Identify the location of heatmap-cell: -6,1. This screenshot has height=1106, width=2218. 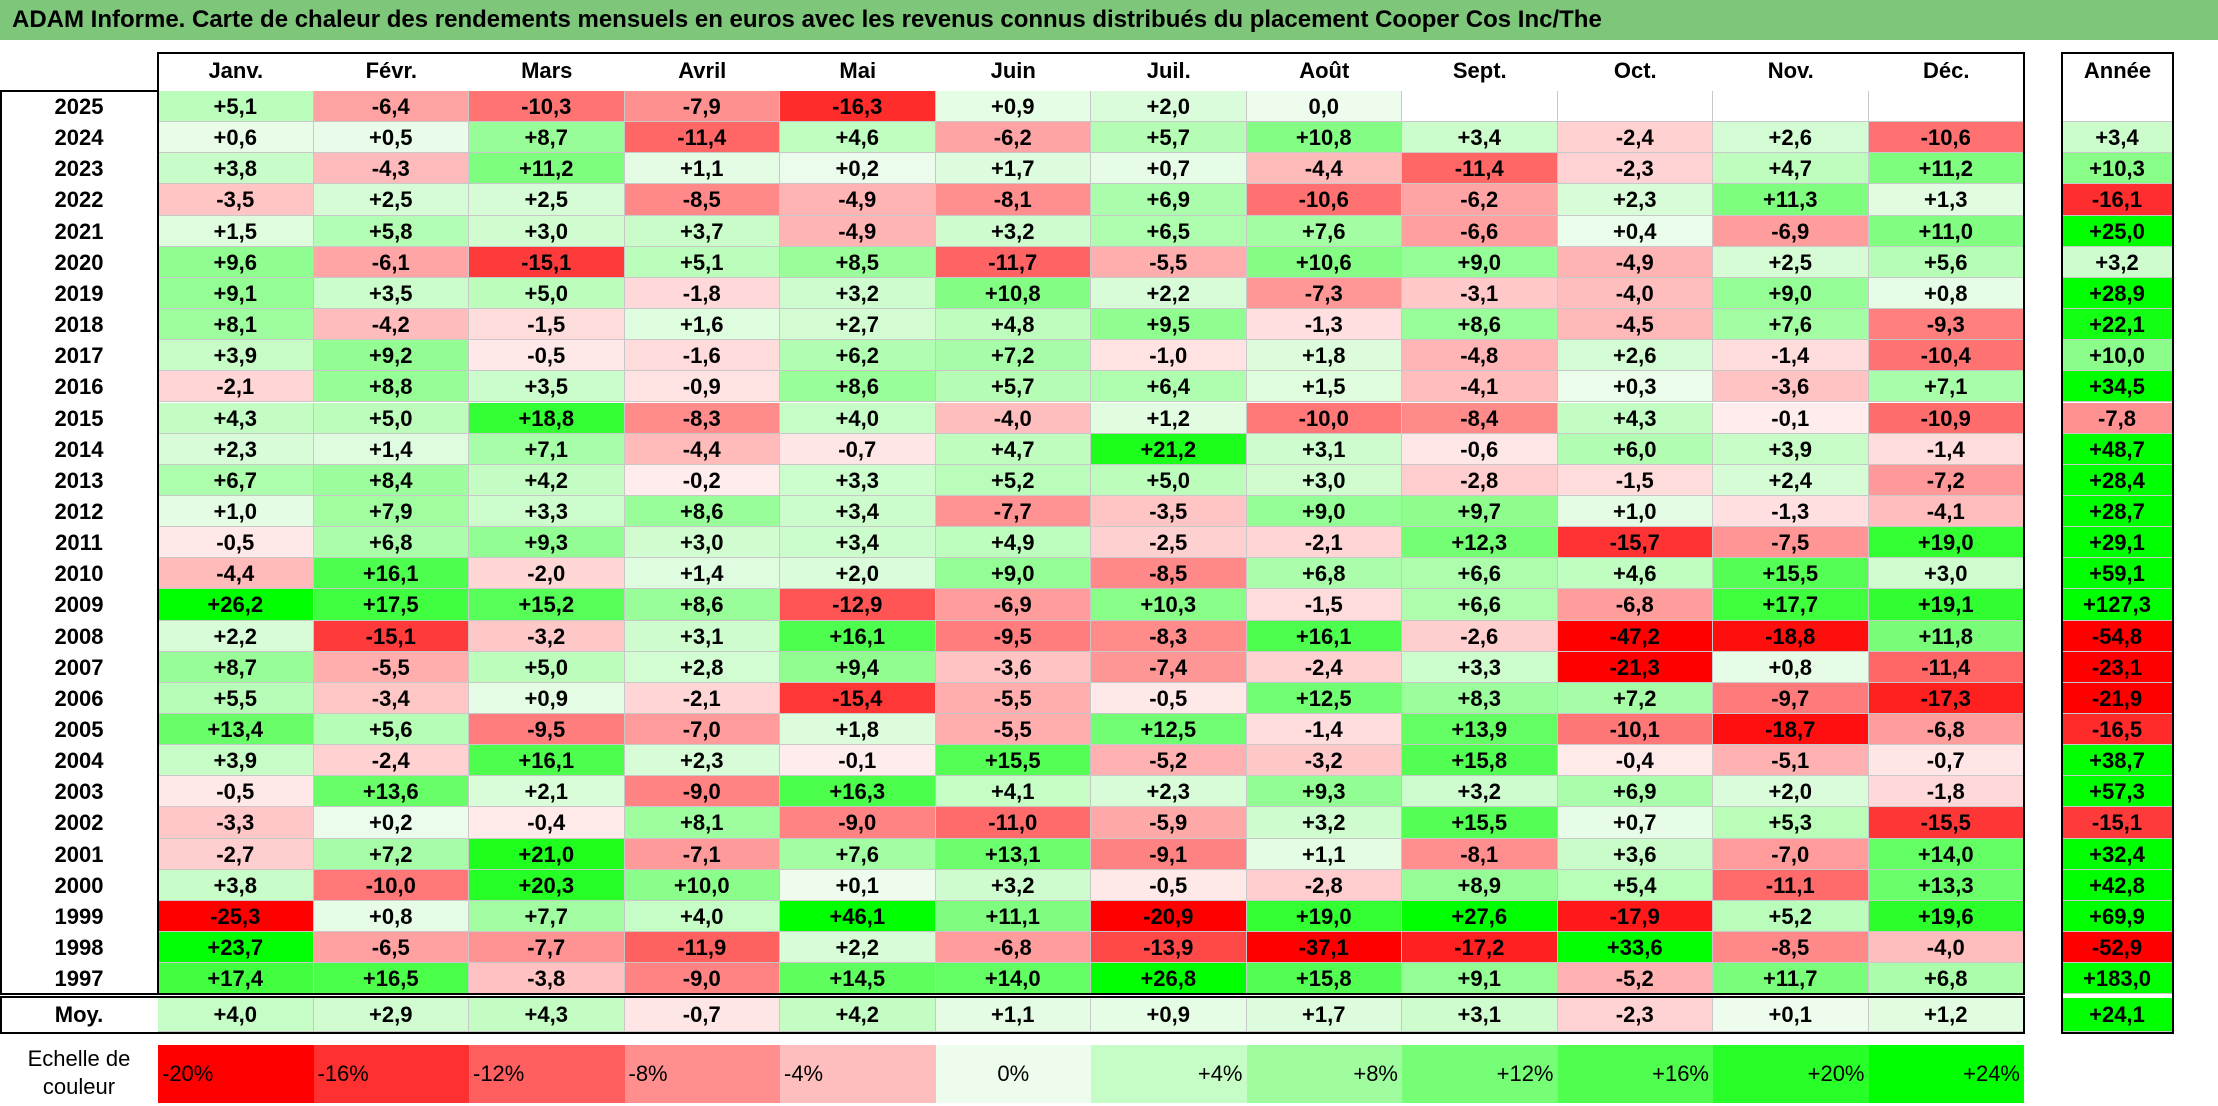
(391, 262).